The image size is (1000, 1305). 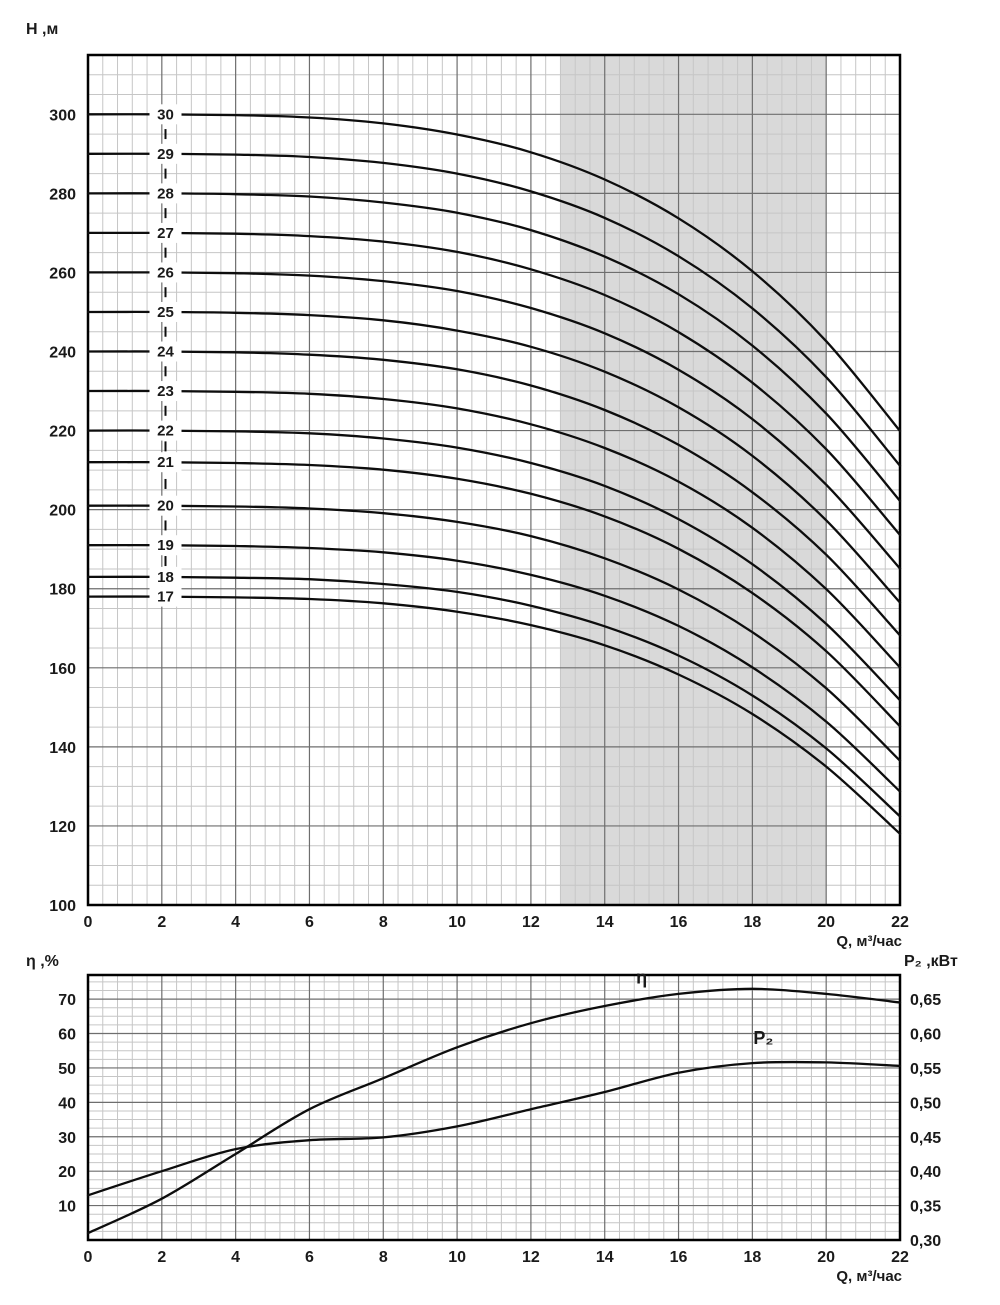 What do you see at coordinates (62, 827) in the screenshot?
I see `y-tick-label: 120` at bounding box center [62, 827].